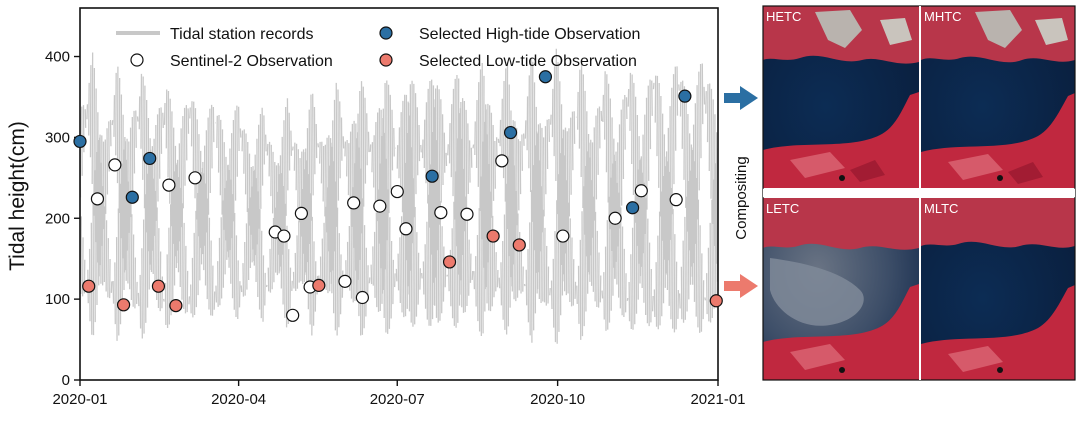  What do you see at coordinates (733, 286) in the screenshot?
I see `low-arrow-shaft` at bounding box center [733, 286].